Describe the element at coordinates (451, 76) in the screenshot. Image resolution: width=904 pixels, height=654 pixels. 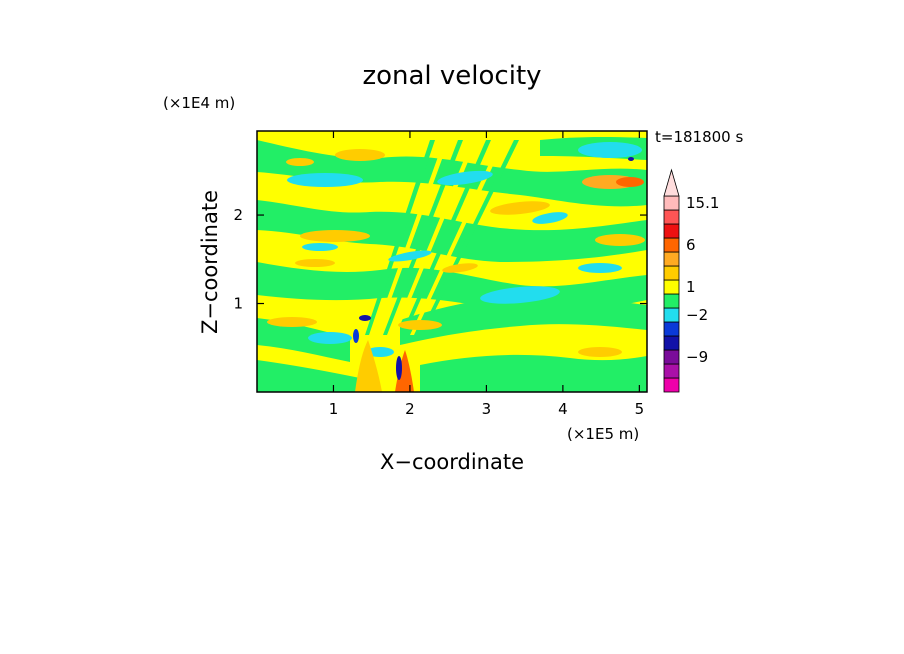
I see `chart-title: zonal velocity` at that location.